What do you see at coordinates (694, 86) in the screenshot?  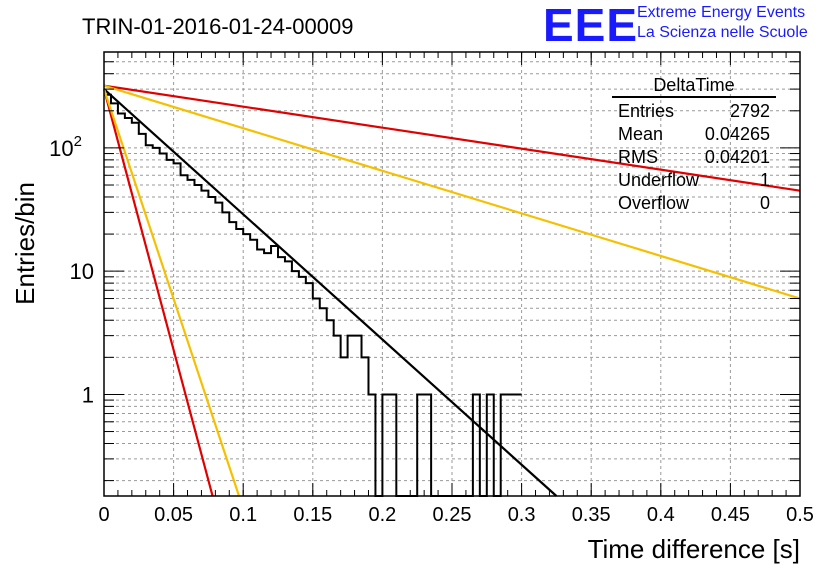 I see `stats-title: DeltaTime` at bounding box center [694, 86].